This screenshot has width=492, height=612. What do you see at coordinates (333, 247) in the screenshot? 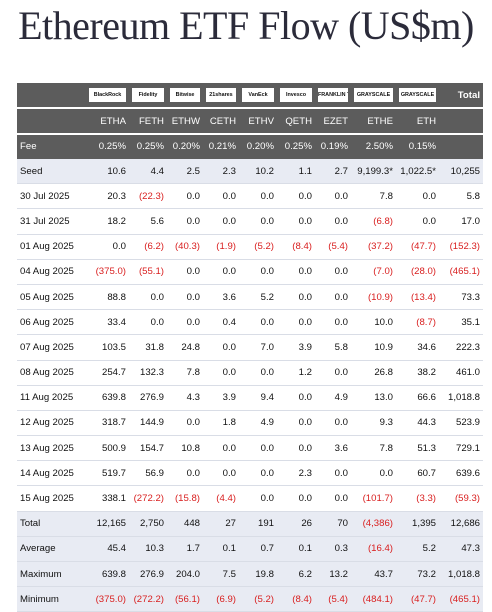
I see `value-cell: (5.4)` at bounding box center [333, 247].